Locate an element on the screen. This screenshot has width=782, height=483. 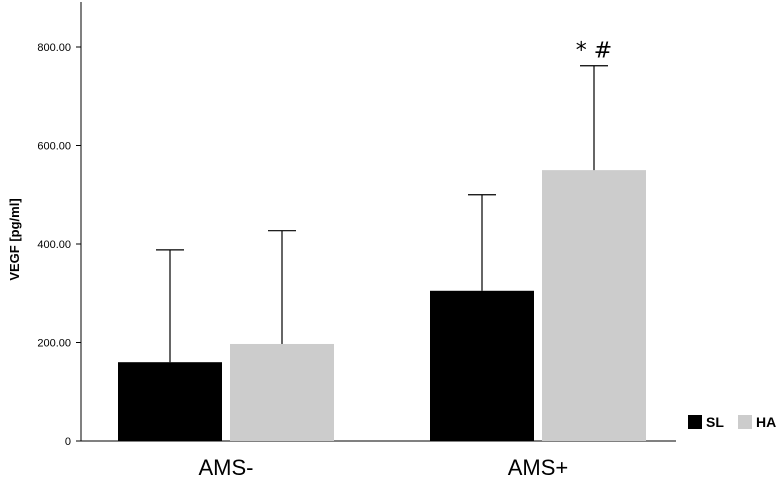
y-tick-label: 600.00 is located at coordinates (54, 147).